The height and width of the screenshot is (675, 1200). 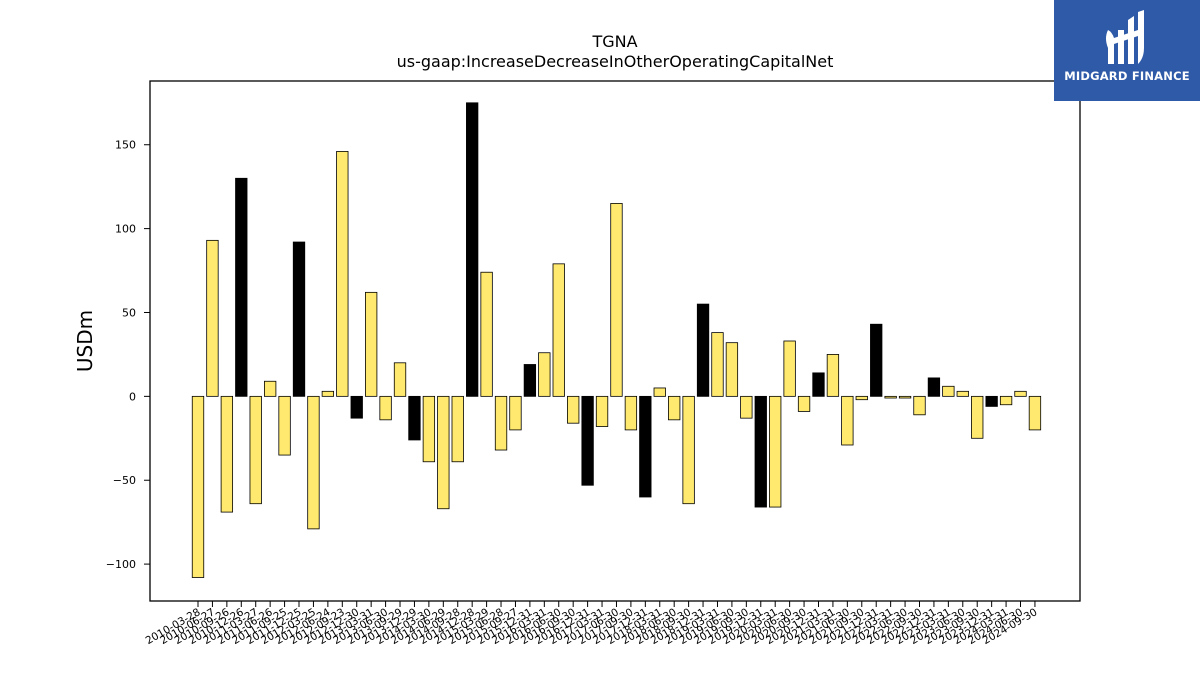 What do you see at coordinates (132, 396) in the screenshot?
I see `y-tick-label: 0` at bounding box center [132, 396].